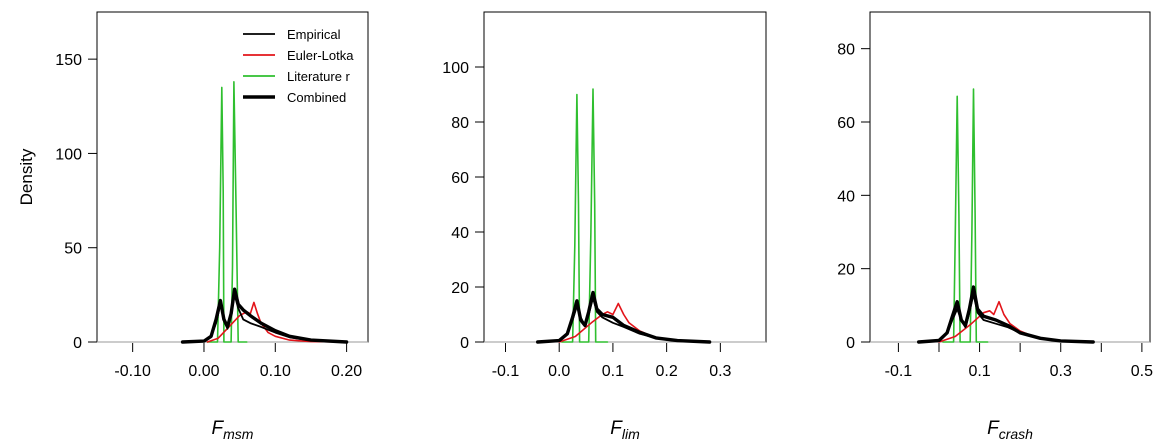 The image size is (1160, 445). Describe the element at coordinates (625, 430) in the screenshot. I see `x-axis-title: Flim` at that location.